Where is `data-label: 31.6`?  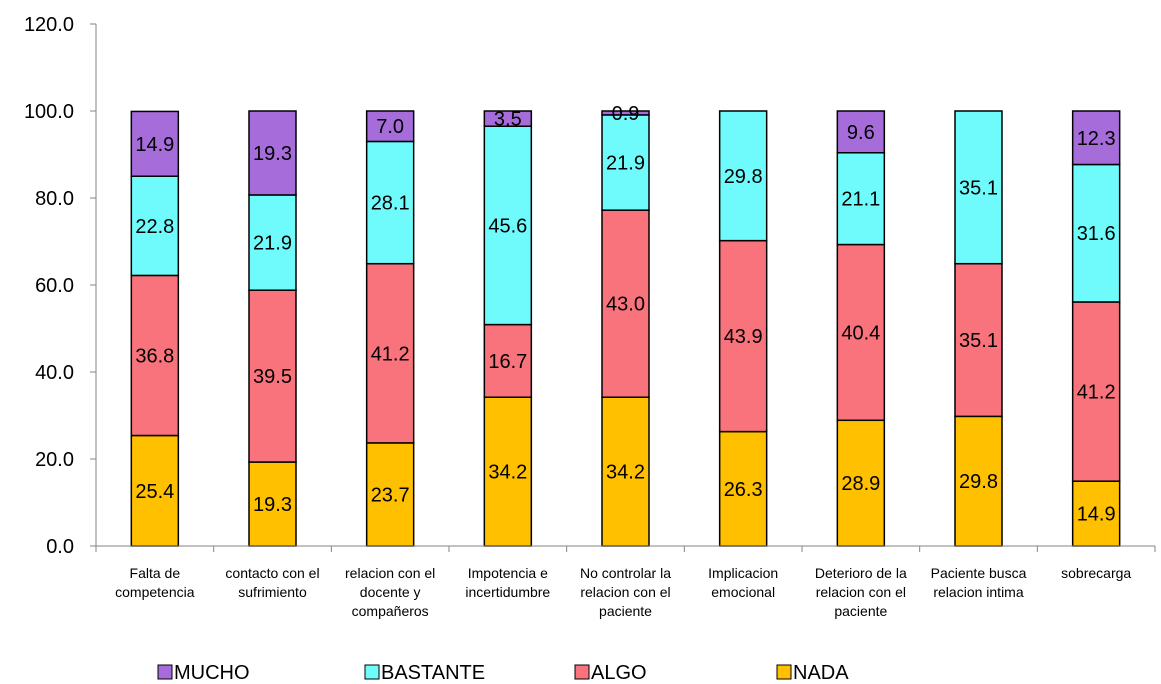 data-label: 31.6 is located at coordinates (1096, 234).